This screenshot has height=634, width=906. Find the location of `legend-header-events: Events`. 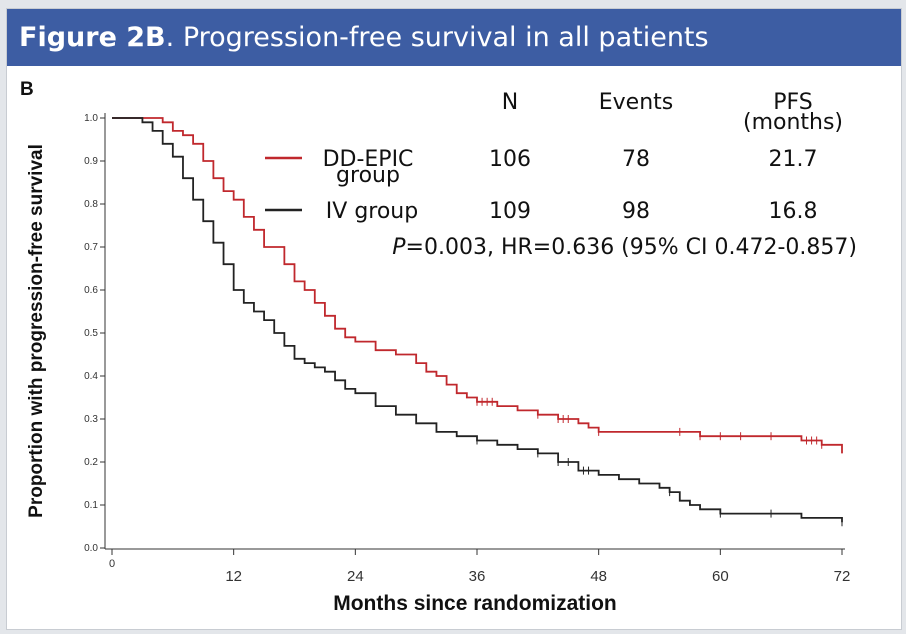

legend-header-events: Events is located at coordinates (636, 102).